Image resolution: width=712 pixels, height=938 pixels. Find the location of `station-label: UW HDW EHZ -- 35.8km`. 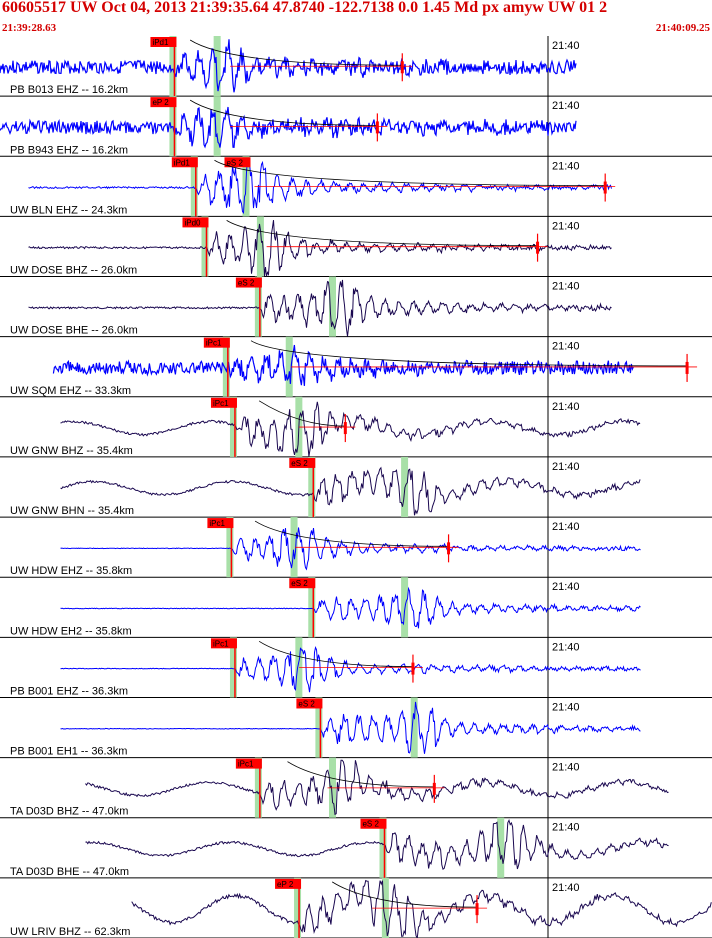

station-label: UW HDW EHZ -- 35.8km is located at coordinates (71, 571).